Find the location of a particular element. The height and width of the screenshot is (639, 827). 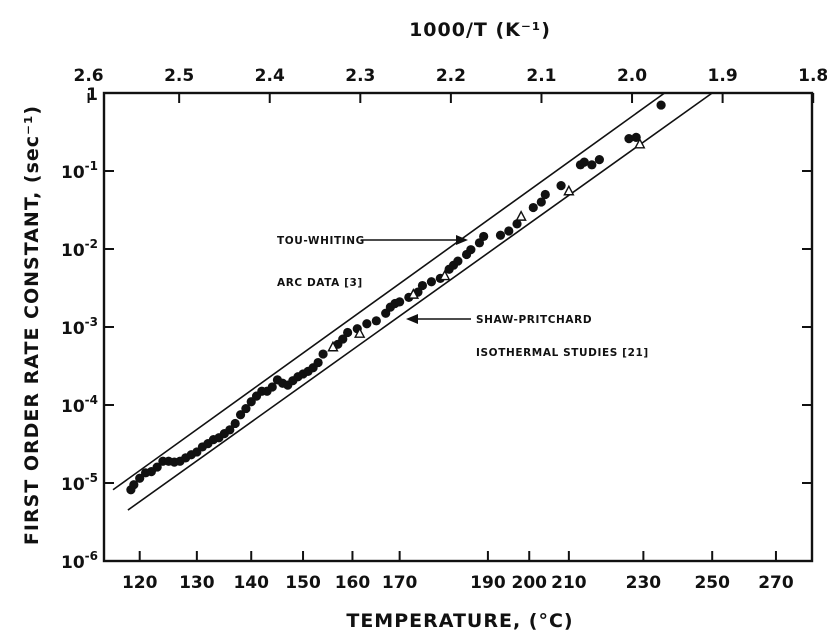

x2-tick-label-2.4: 2.4 is located at coordinates (270, 76).